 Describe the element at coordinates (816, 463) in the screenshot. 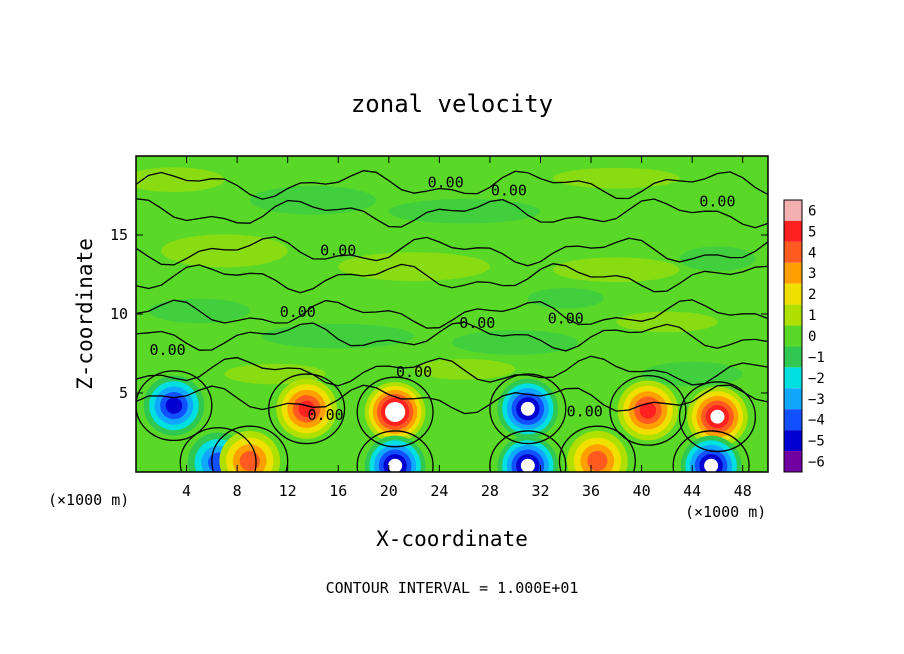

I see `colorbar-label-12: −6` at that location.